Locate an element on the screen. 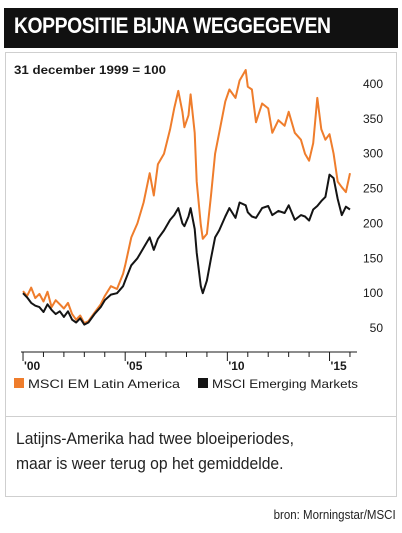  y-tick-label: 100 is located at coordinates (373, 293).